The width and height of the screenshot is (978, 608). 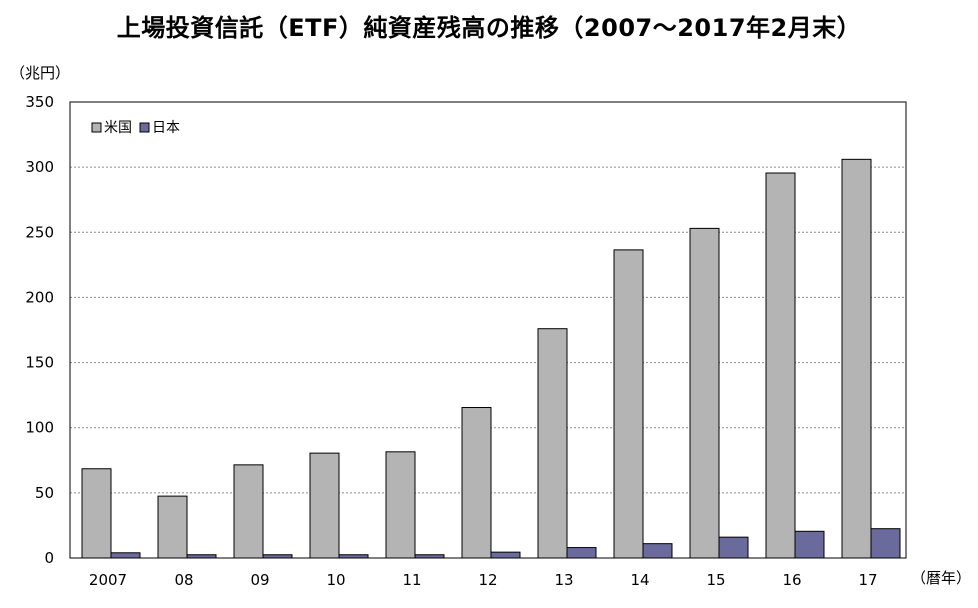 What do you see at coordinates (118, 128) in the screenshot?
I see `legend-label-us: 米国` at bounding box center [118, 128].